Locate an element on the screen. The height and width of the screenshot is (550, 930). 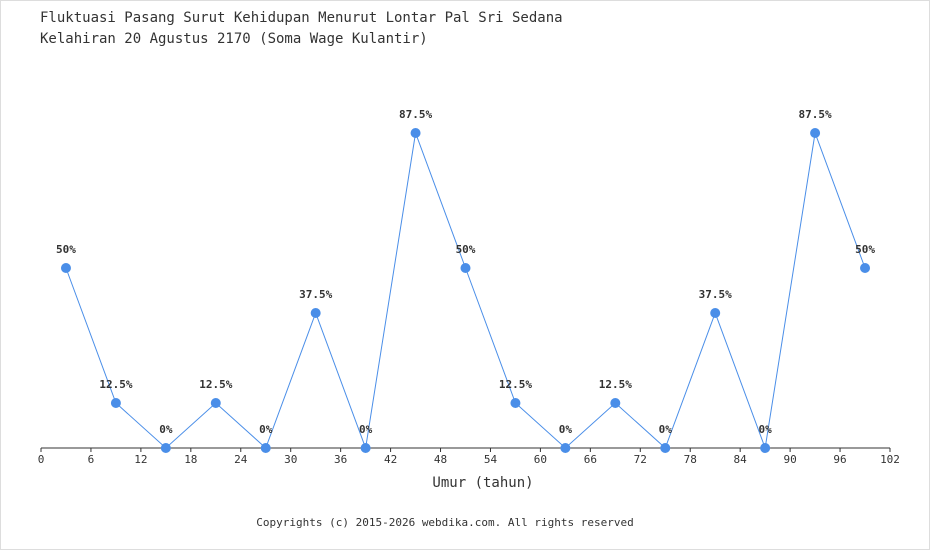
x-axis-label: Umur (tahun) is located at coordinates (482, 483).